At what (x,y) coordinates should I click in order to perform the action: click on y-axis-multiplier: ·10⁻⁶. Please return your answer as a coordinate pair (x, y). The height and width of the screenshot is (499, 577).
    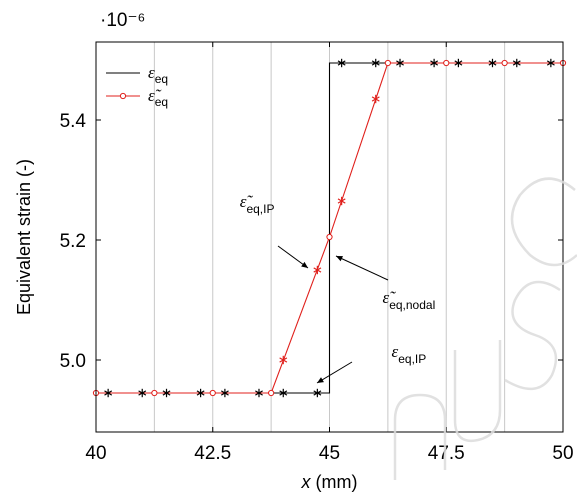
    Looking at the image, I should click on (122, 20).